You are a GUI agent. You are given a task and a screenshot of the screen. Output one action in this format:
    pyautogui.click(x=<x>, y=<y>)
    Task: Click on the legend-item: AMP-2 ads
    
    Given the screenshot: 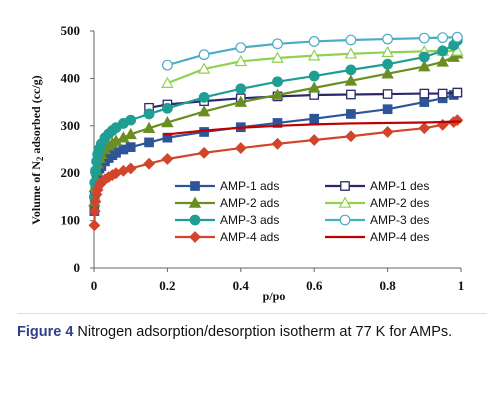 What is the action you would take?
    pyautogui.click(x=227, y=203)
    